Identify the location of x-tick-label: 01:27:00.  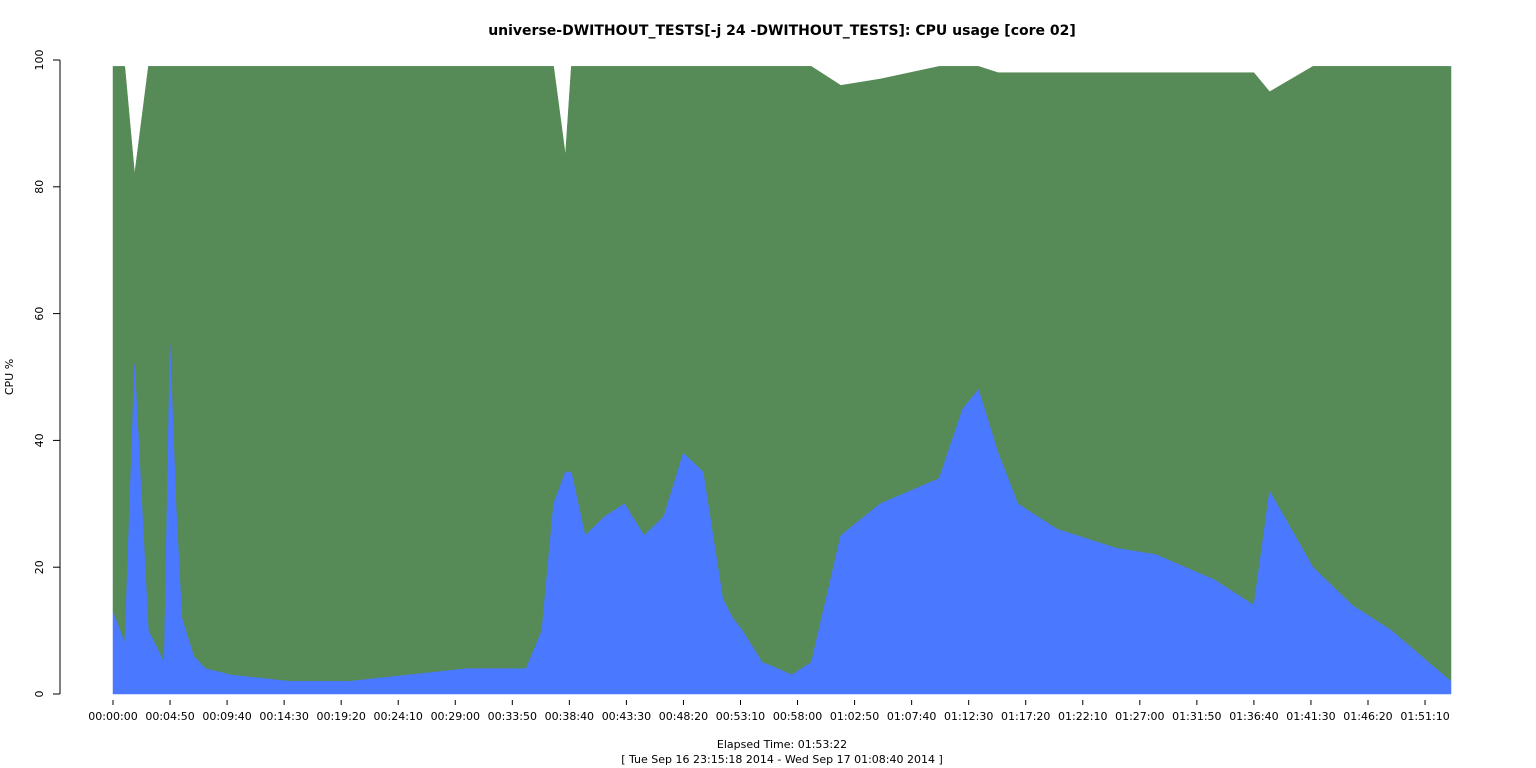
(1139, 716).